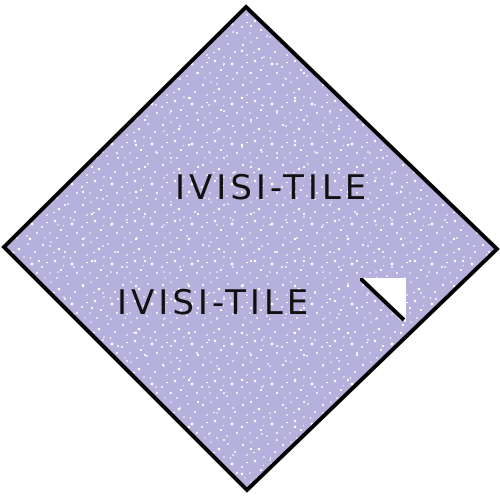  I want to click on tile-label-primary: IVISI-TILE, so click(273, 188).